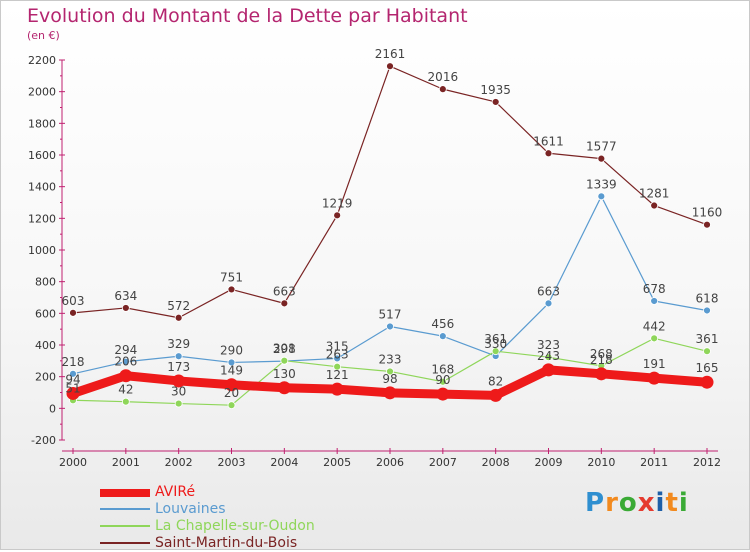 This screenshot has height=552, width=750. I want to click on legend-swatch-avire, so click(125, 493).